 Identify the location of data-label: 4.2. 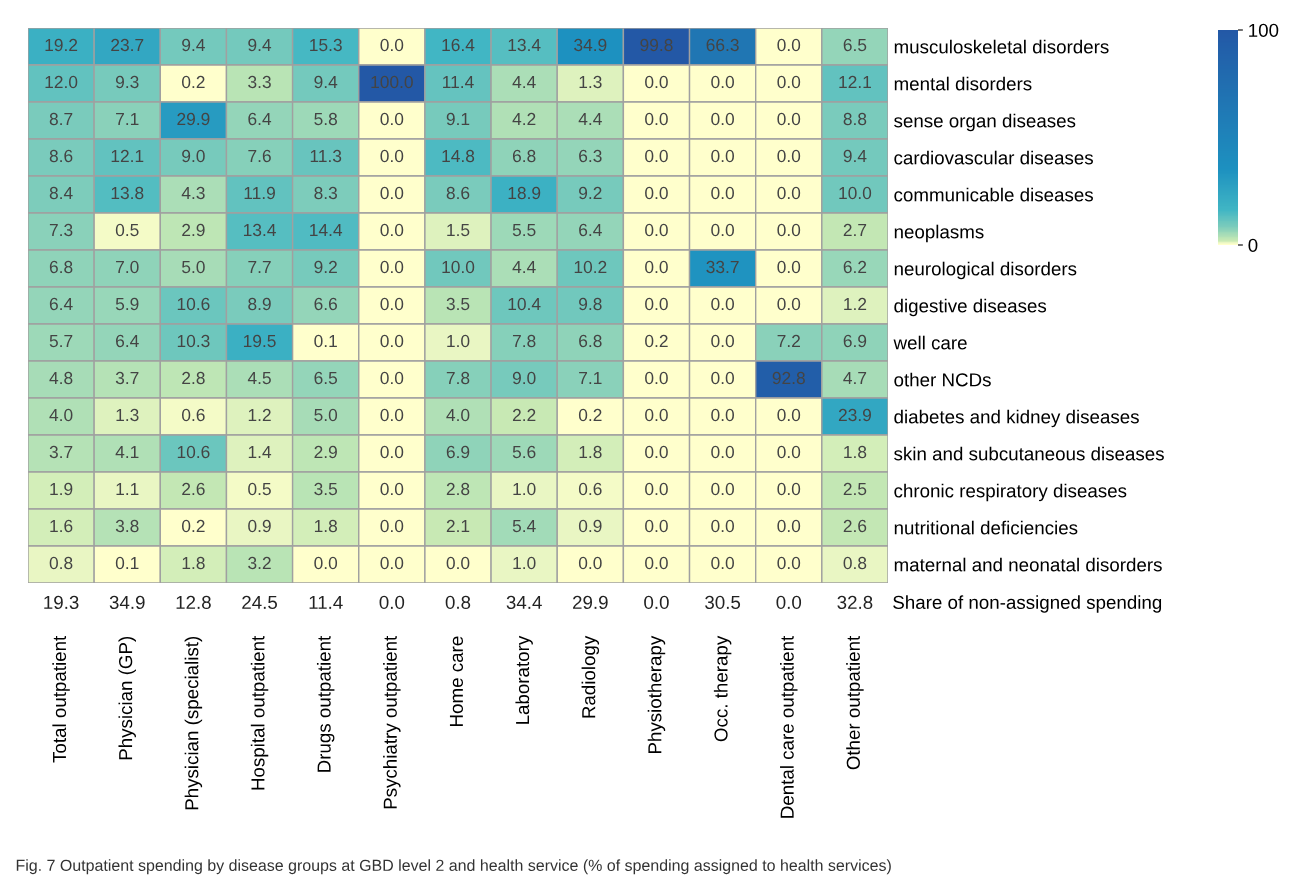
(524, 118).